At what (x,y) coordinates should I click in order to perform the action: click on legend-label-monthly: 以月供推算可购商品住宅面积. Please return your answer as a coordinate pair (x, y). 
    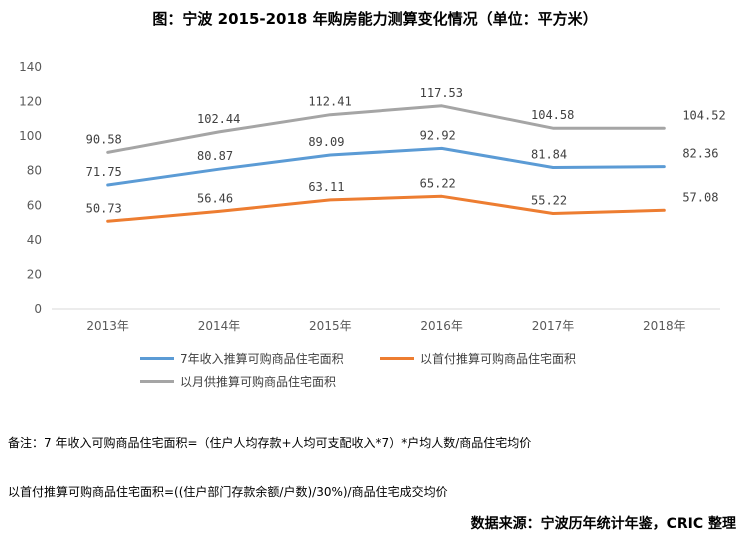
    Looking at the image, I should click on (258, 382).